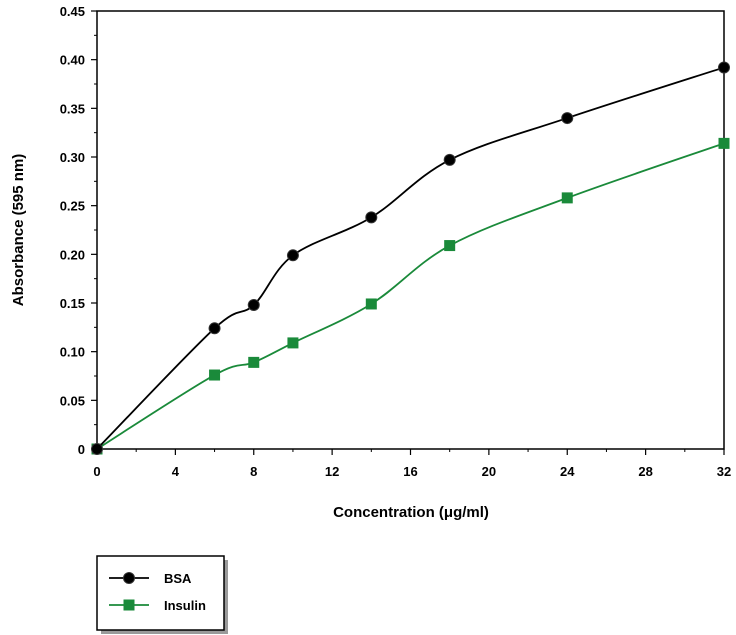 This screenshot has height=635, width=736. I want to click on y-tick-label: 0.35, so click(72, 108).